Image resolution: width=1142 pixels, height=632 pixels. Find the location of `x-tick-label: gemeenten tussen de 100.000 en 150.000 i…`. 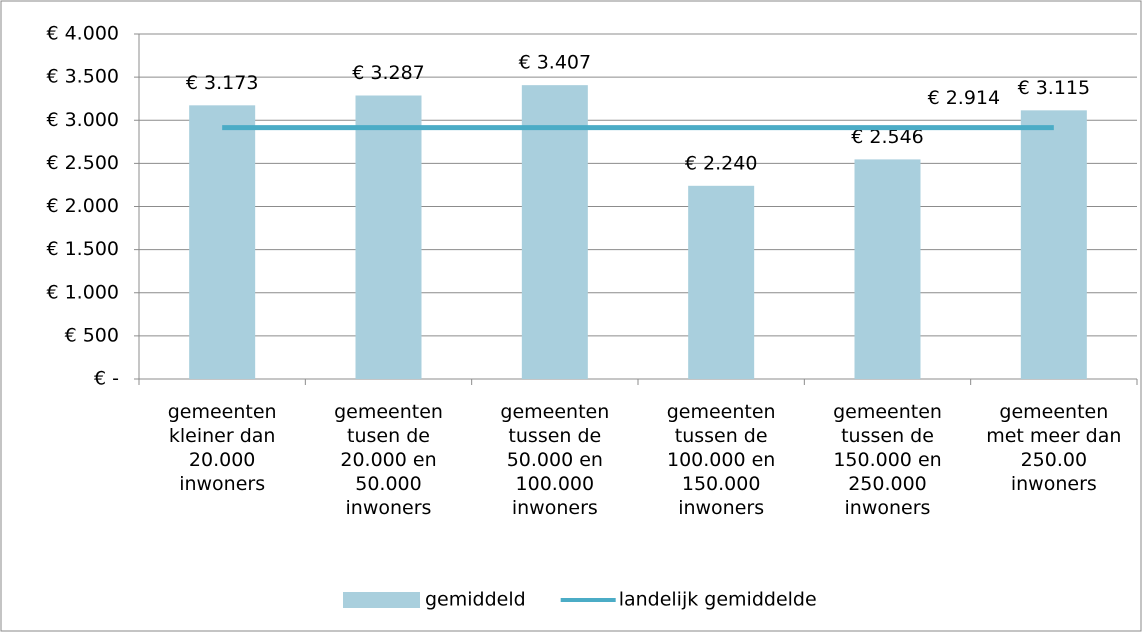

x-tick-label: gemeenten tussen de 100.000 en 150.000 i… is located at coordinates (721, 460).